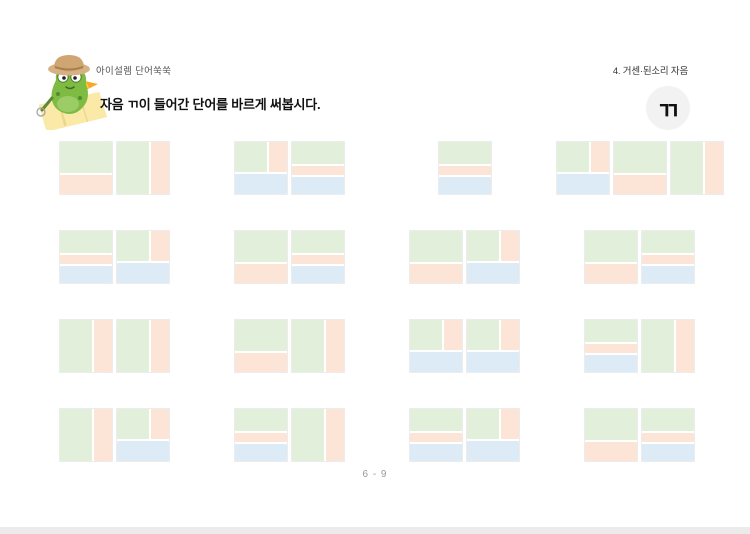 Image resolution: width=750 pixels, height=534 pixels. What do you see at coordinates (375, 530) in the screenshot?
I see `page-bottom-edge` at bounding box center [375, 530].